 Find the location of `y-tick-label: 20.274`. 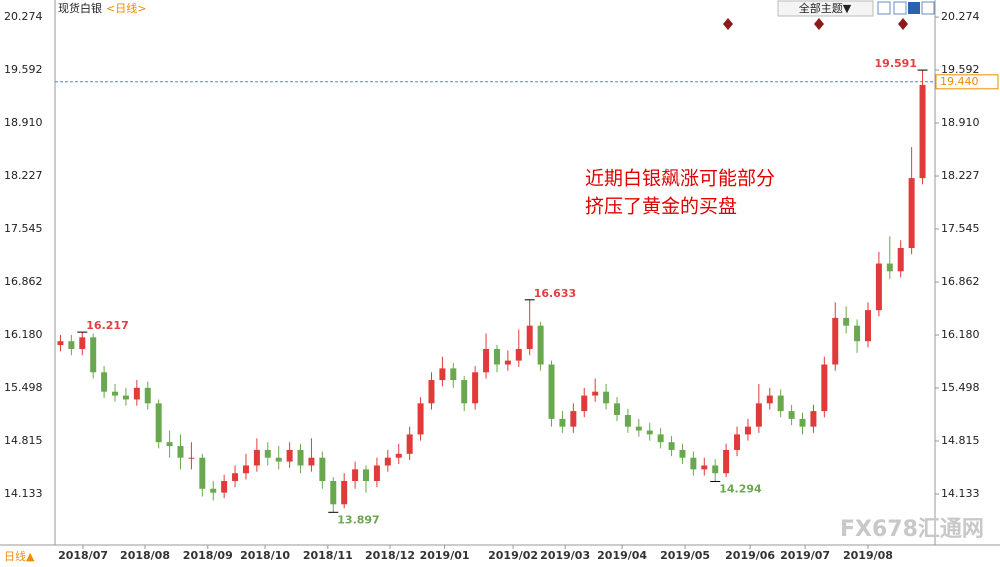

y-tick-label: 20.274 is located at coordinates (960, 16).